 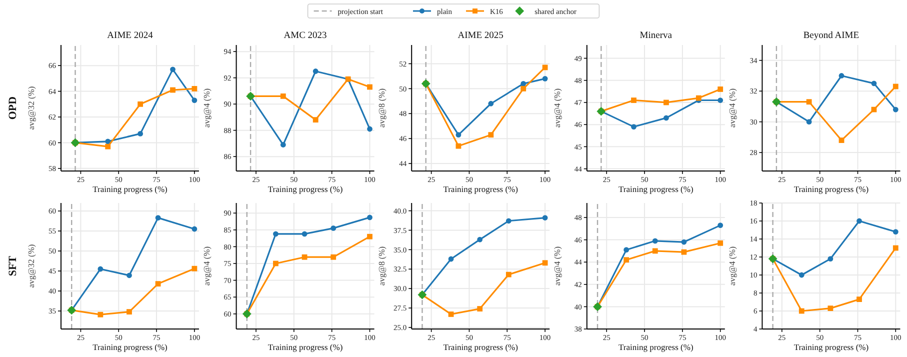 I want to click on y-axis-title: avg@8 (%), so click(x=381, y=266).